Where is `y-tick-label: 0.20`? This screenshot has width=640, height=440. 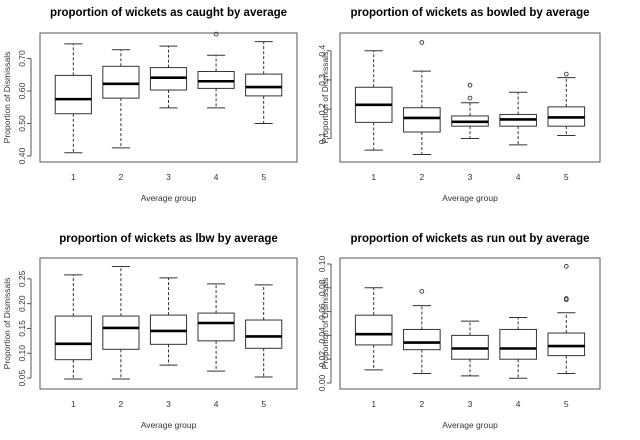 y-tick-label: 0.20 is located at coordinates (22, 303).